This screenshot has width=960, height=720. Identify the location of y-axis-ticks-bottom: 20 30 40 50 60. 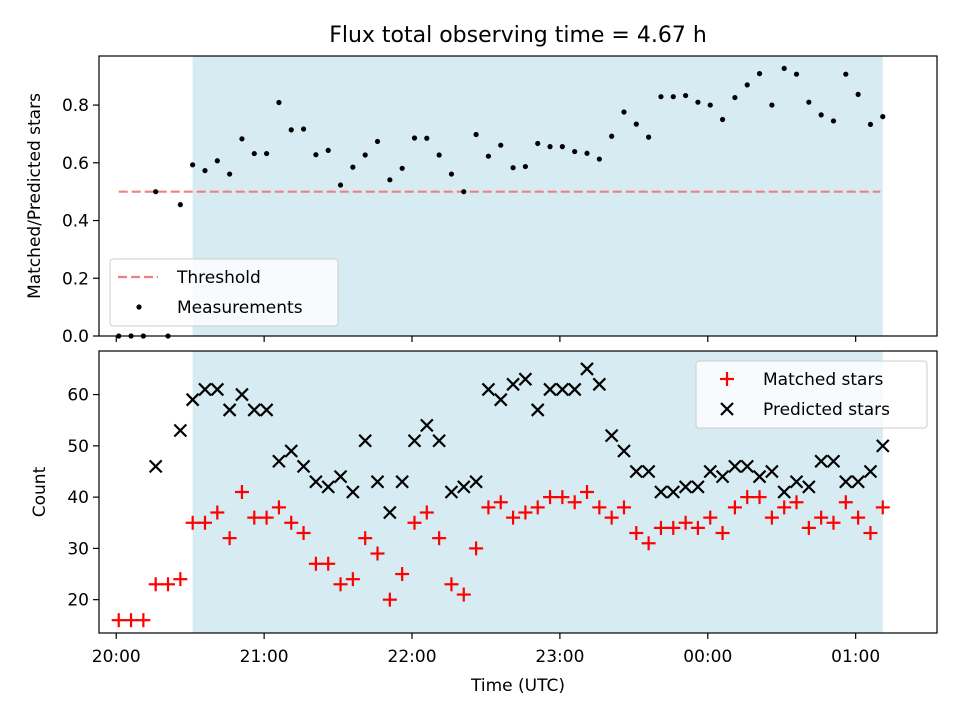
(83, 498).